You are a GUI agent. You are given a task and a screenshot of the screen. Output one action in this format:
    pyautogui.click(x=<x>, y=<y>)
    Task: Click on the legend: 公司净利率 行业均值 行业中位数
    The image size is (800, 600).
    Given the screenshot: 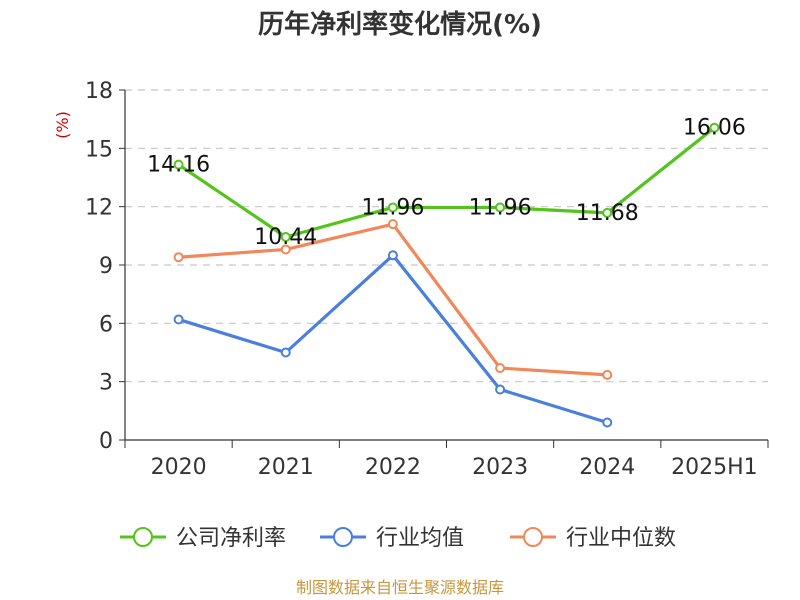 What is the action you would take?
    pyautogui.click(x=398, y=538)
    